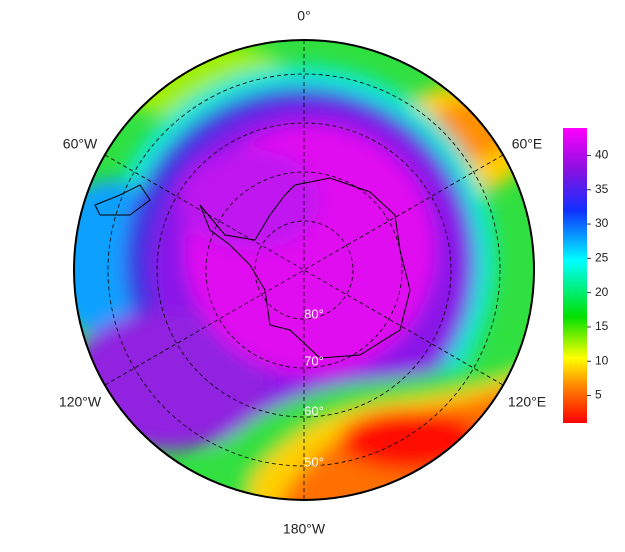 The width and height of the screenshot is (625, 552). I want to click on colorbar-tick-label: 35, so click(602, 189).